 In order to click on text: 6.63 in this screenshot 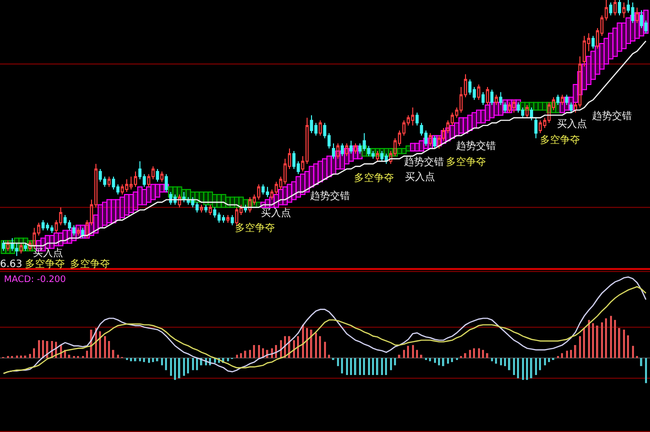, I will do `click(11, 264)`.